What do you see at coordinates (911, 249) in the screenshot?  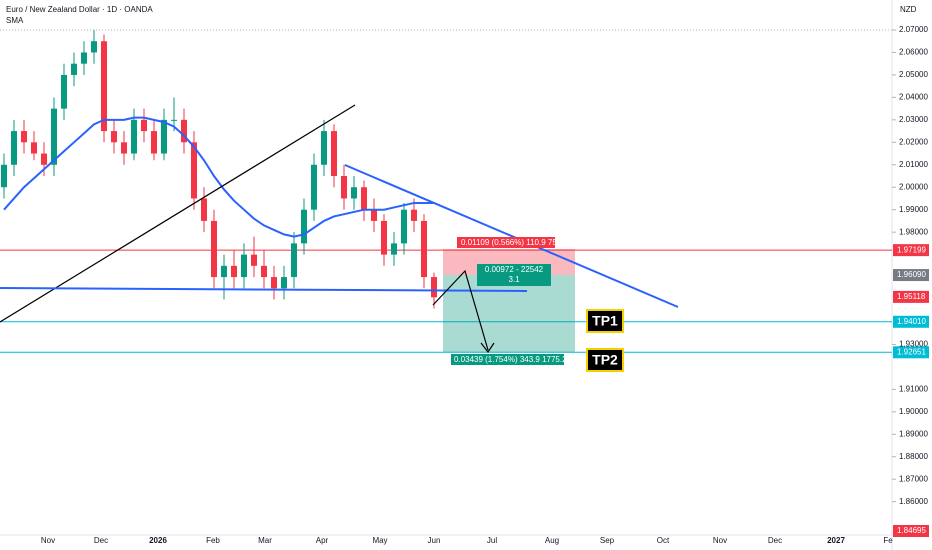 I see `price-tag-label: 1.97199` at bounding box center [911, 249].